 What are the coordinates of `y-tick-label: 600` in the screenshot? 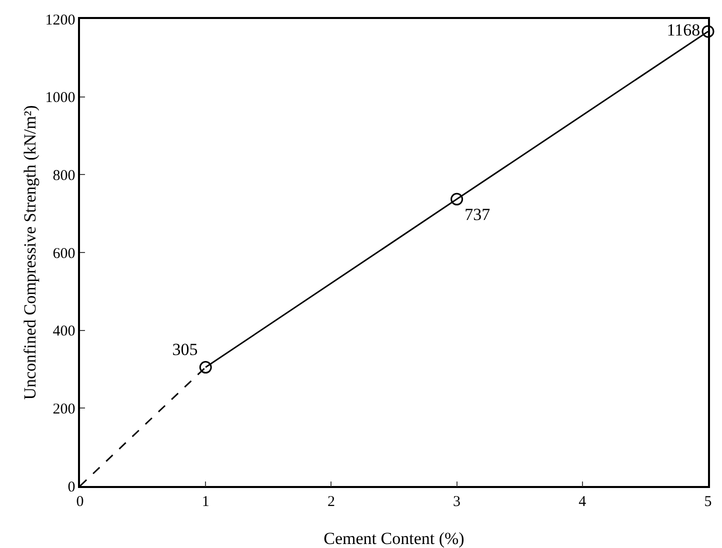 It's located at (64, 254).